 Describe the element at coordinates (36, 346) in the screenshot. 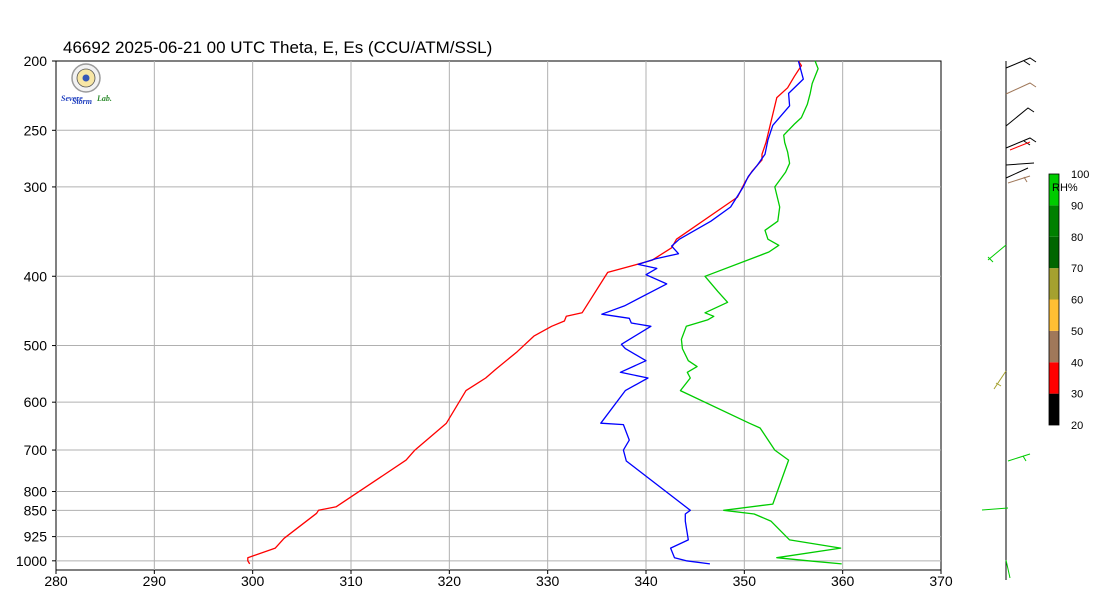

I see `y-tick-label: 500` at that location.